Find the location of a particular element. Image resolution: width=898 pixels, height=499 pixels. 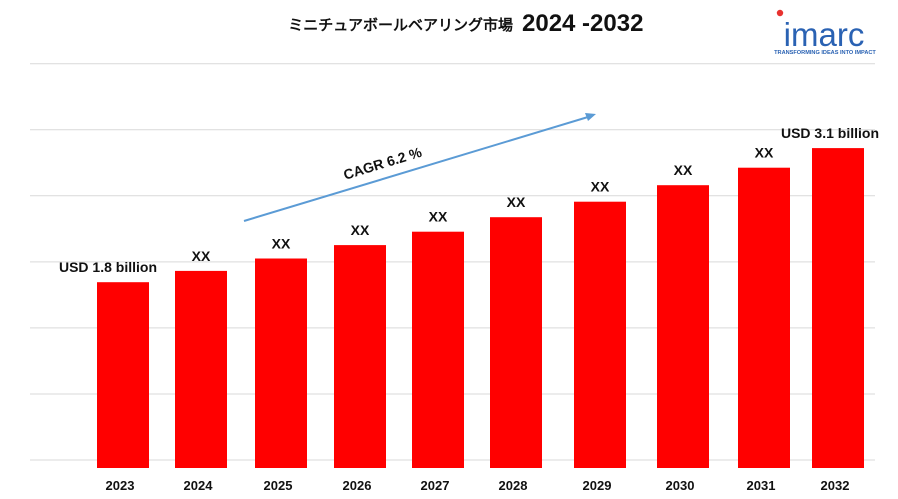

x-tick-2024: 2024 is located at coordinates (199, 485).